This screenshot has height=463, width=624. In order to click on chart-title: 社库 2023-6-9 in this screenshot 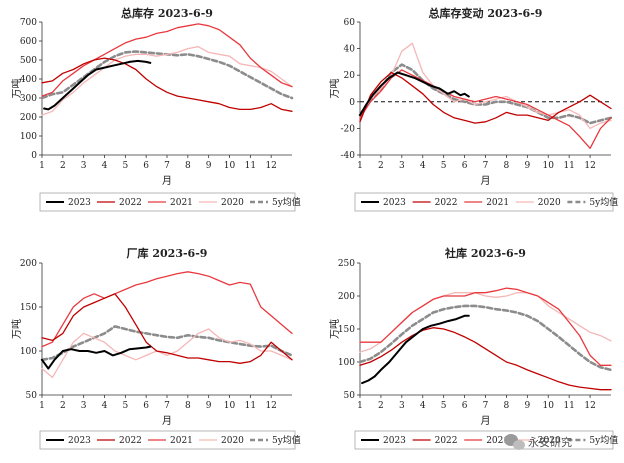, I will do `click(485, 253)`.